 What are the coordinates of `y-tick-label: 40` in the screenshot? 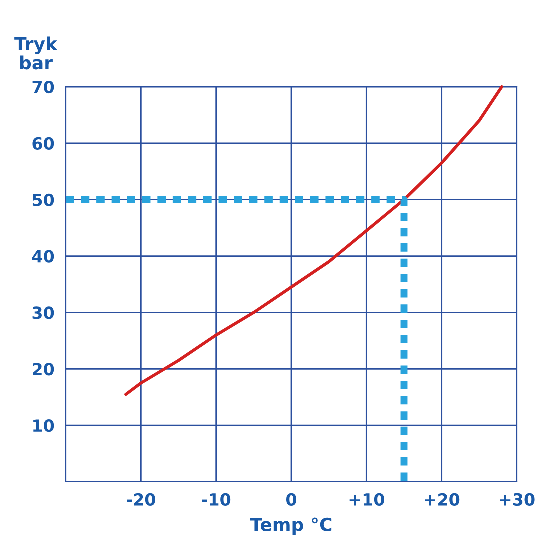 It's located at (43, 256).